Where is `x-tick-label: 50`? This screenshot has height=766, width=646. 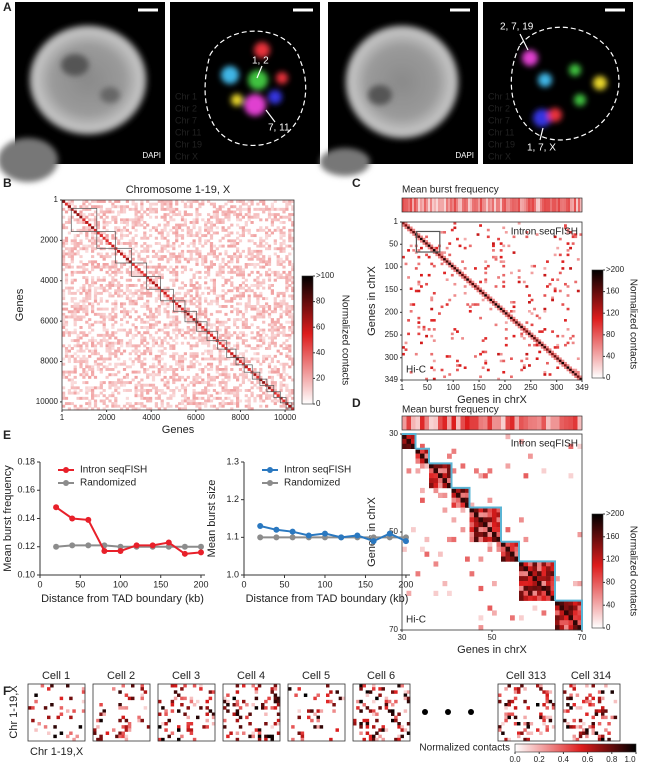 x-tick-label: 50 is located at coordinates (427, 387).